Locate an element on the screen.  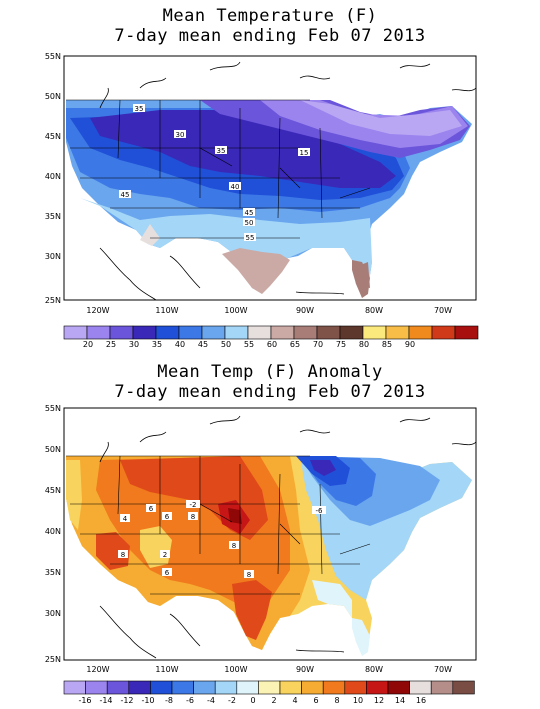
legend-swatches is located at coordinates (269, 687).